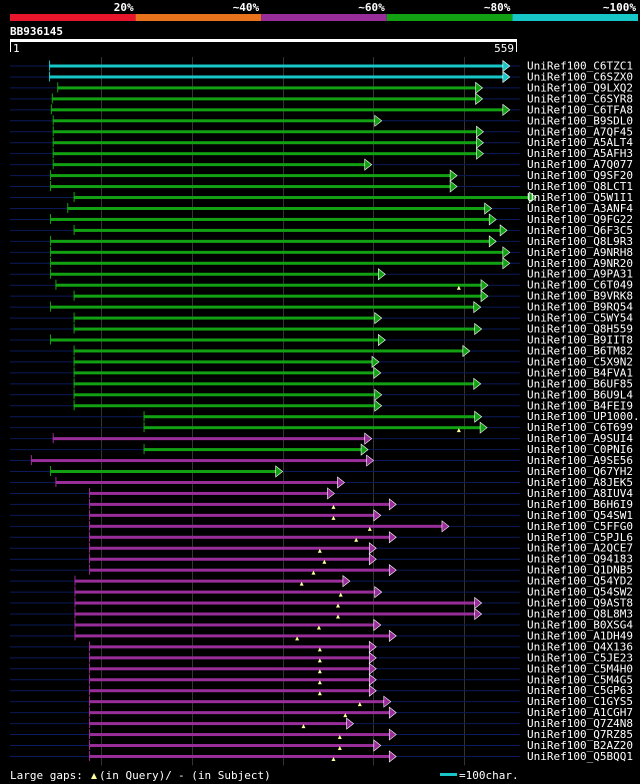 Image resolution: width=640 pixels, height=784 pixels. What do you see at coordinates (580, 756) in the screenshot?
I see `hit-label: UniRef100_Q5BQQ1` at bounding box center [580, 756].